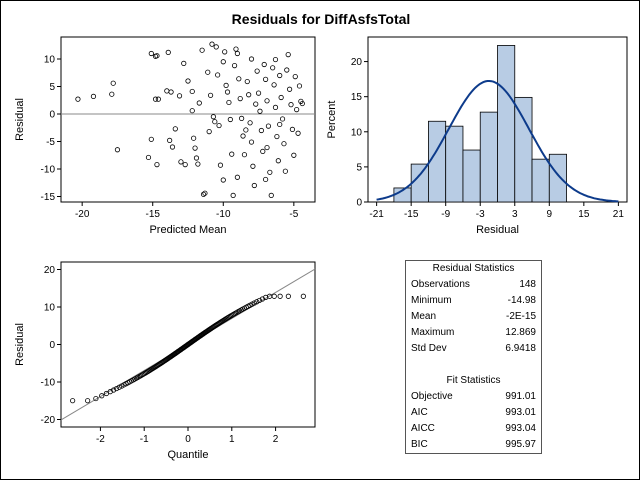 The image size is (640, 481). Describe the element at coordinates (515, 214) in the screenshot. I see `x-tick-label: 3` at that location.